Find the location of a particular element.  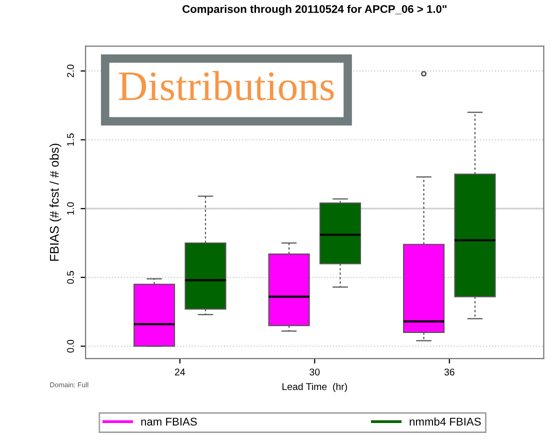

y-axis-title: FBIAS (# fcst / # obs) is located at coordinates (56, 202).